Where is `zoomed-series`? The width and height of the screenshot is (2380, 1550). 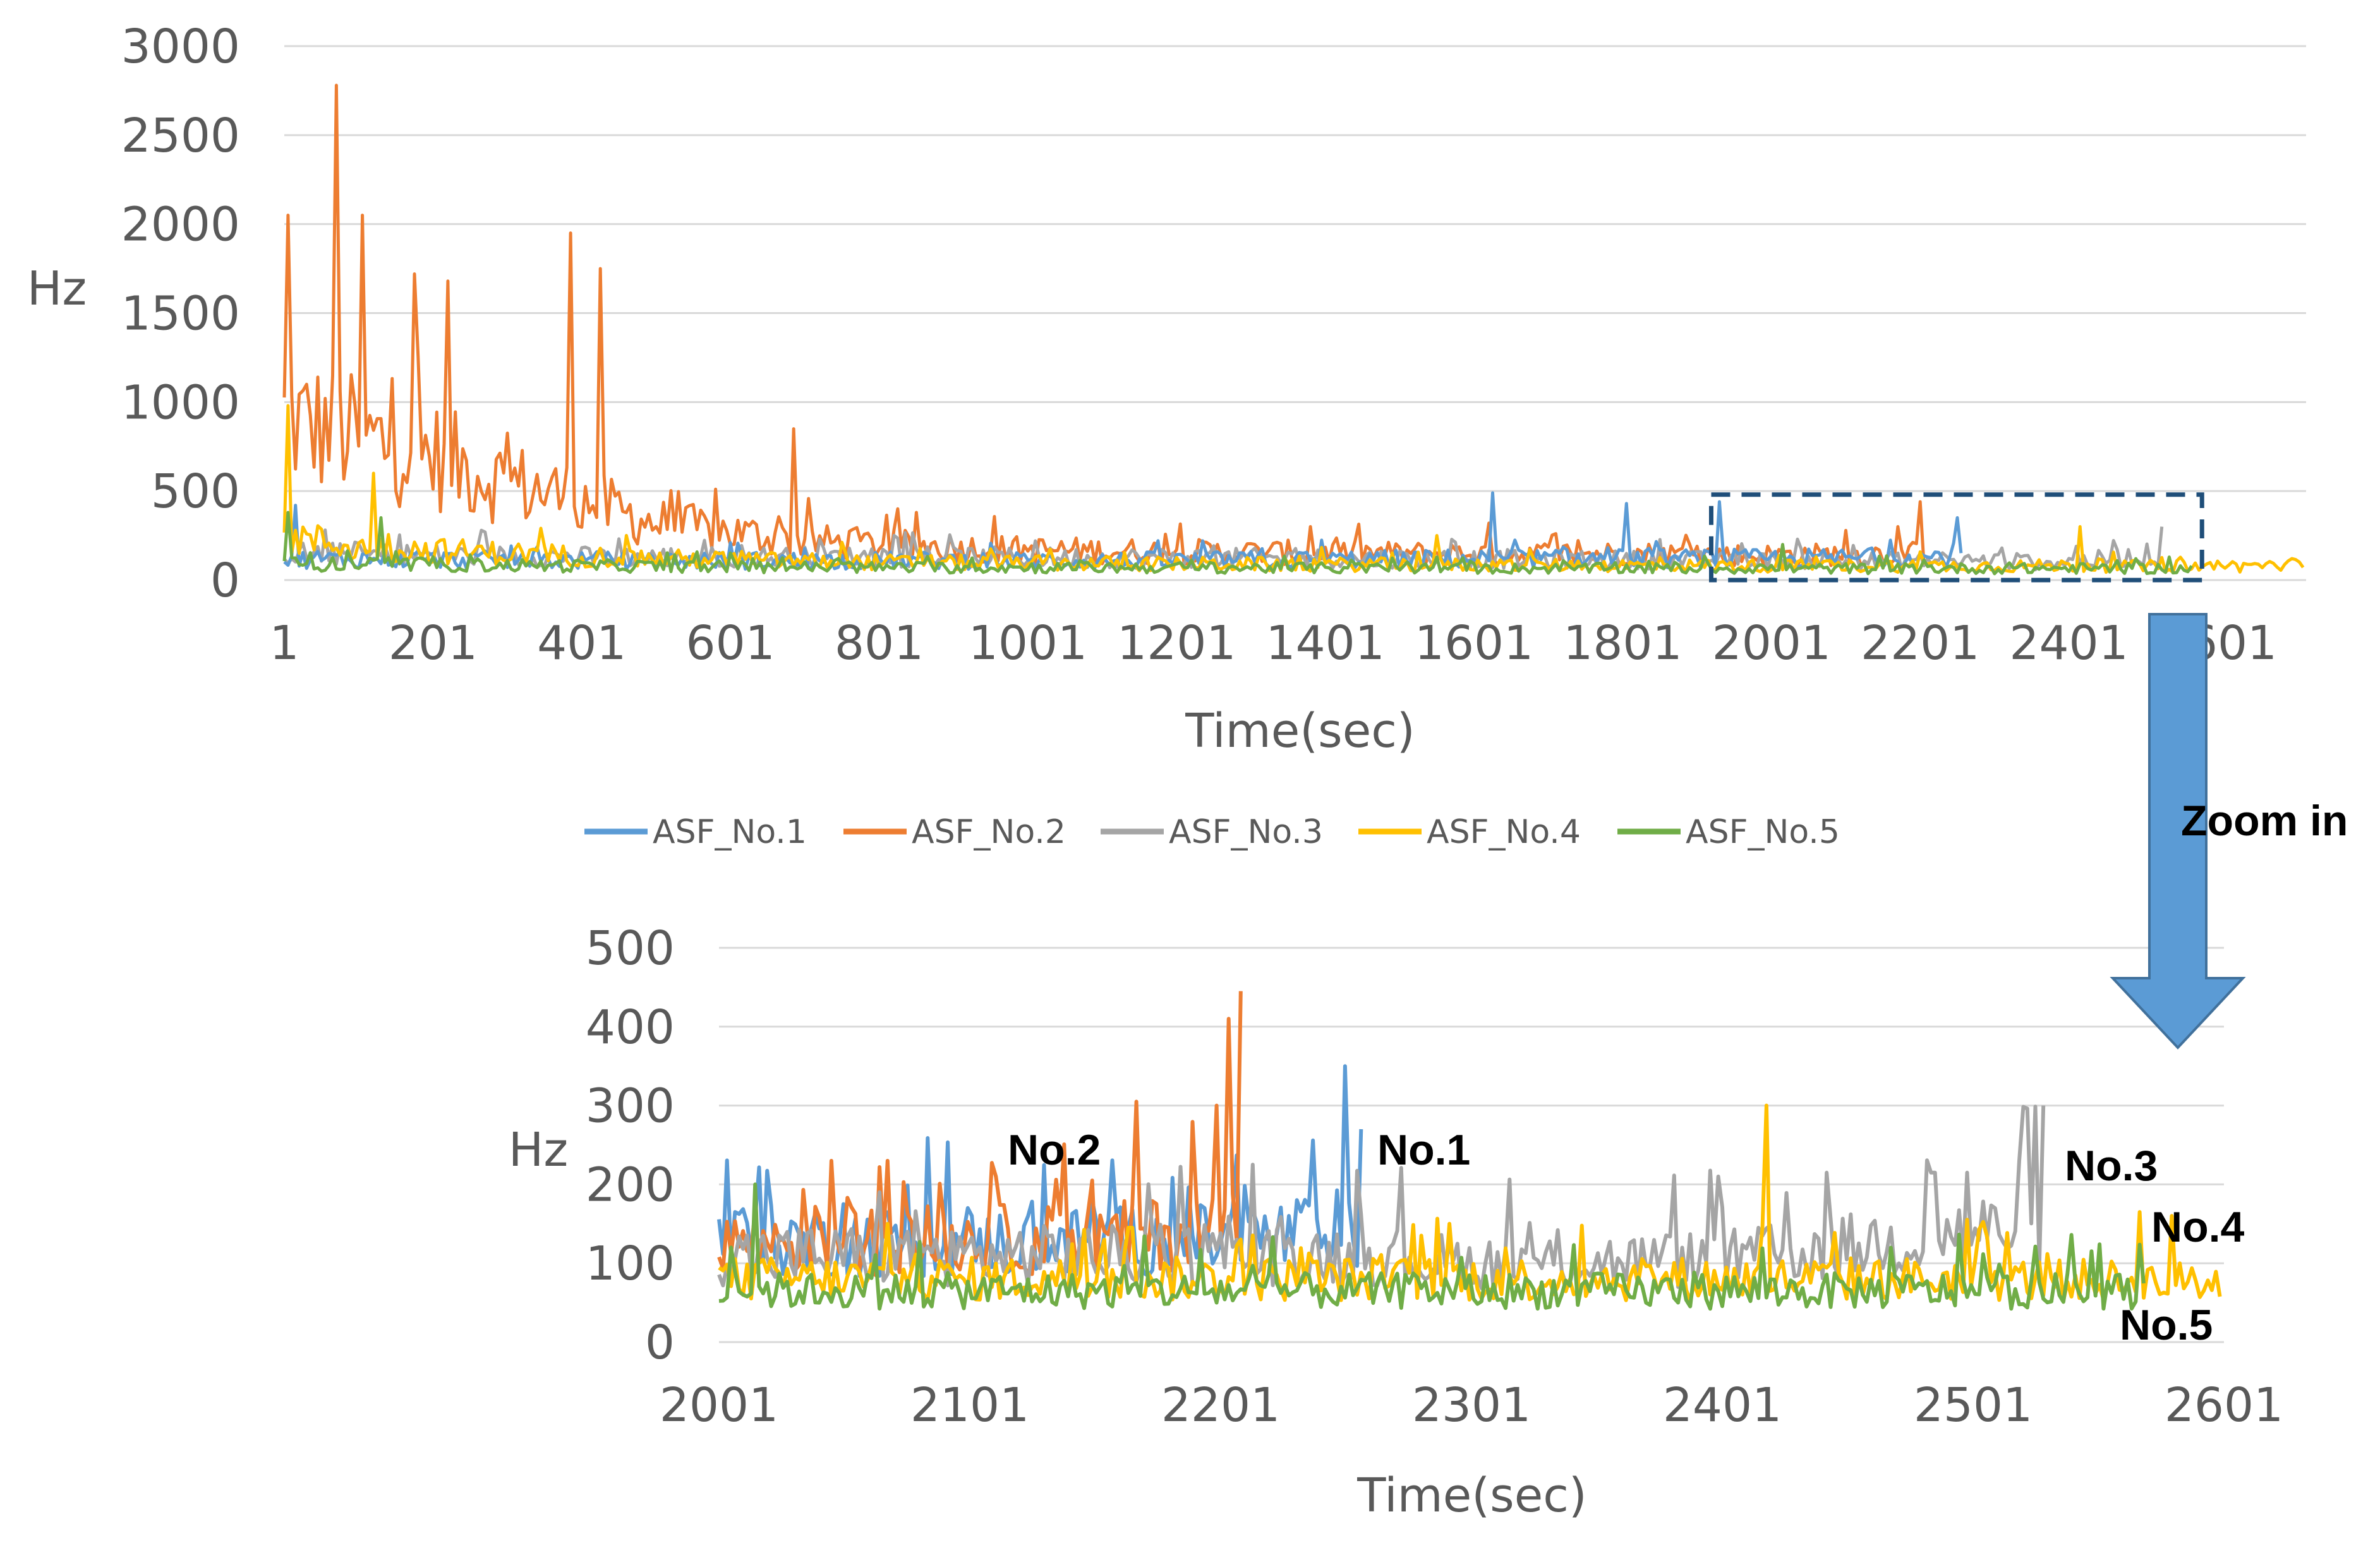
zoomed-series is located at coordinates (1469, 1151).